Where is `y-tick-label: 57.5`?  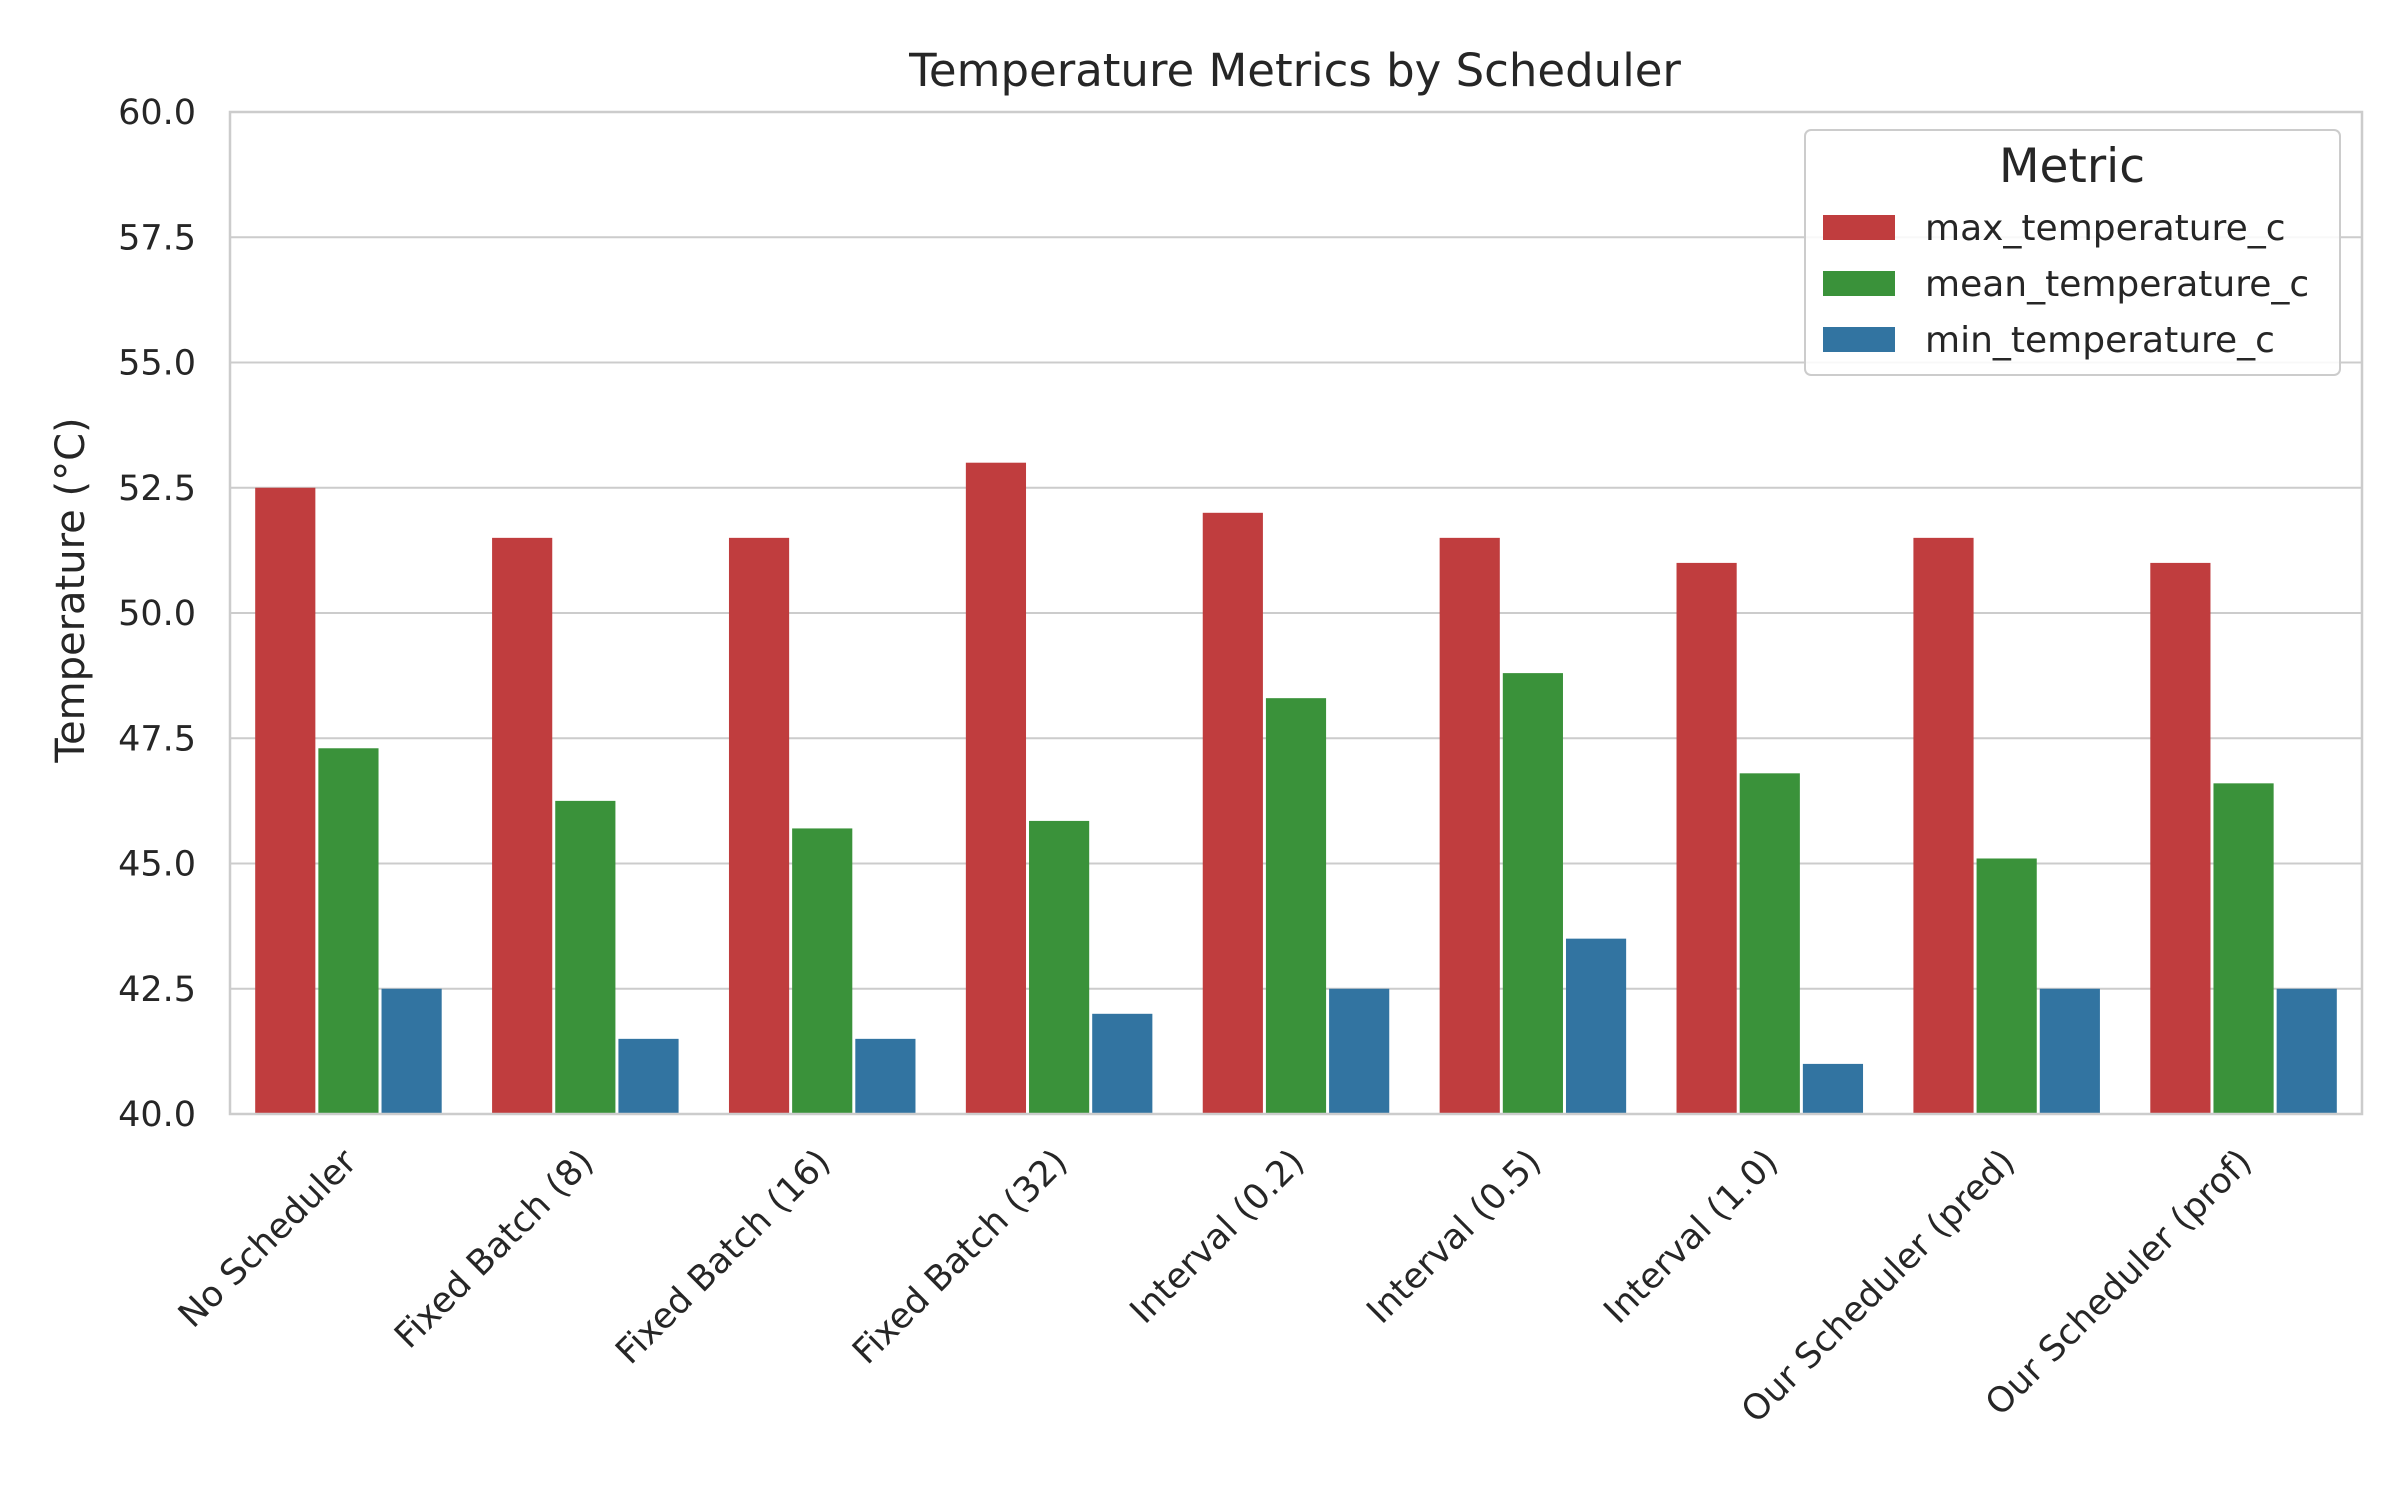 y-tick-label: 57.5 is located at coordinates (157, 238).